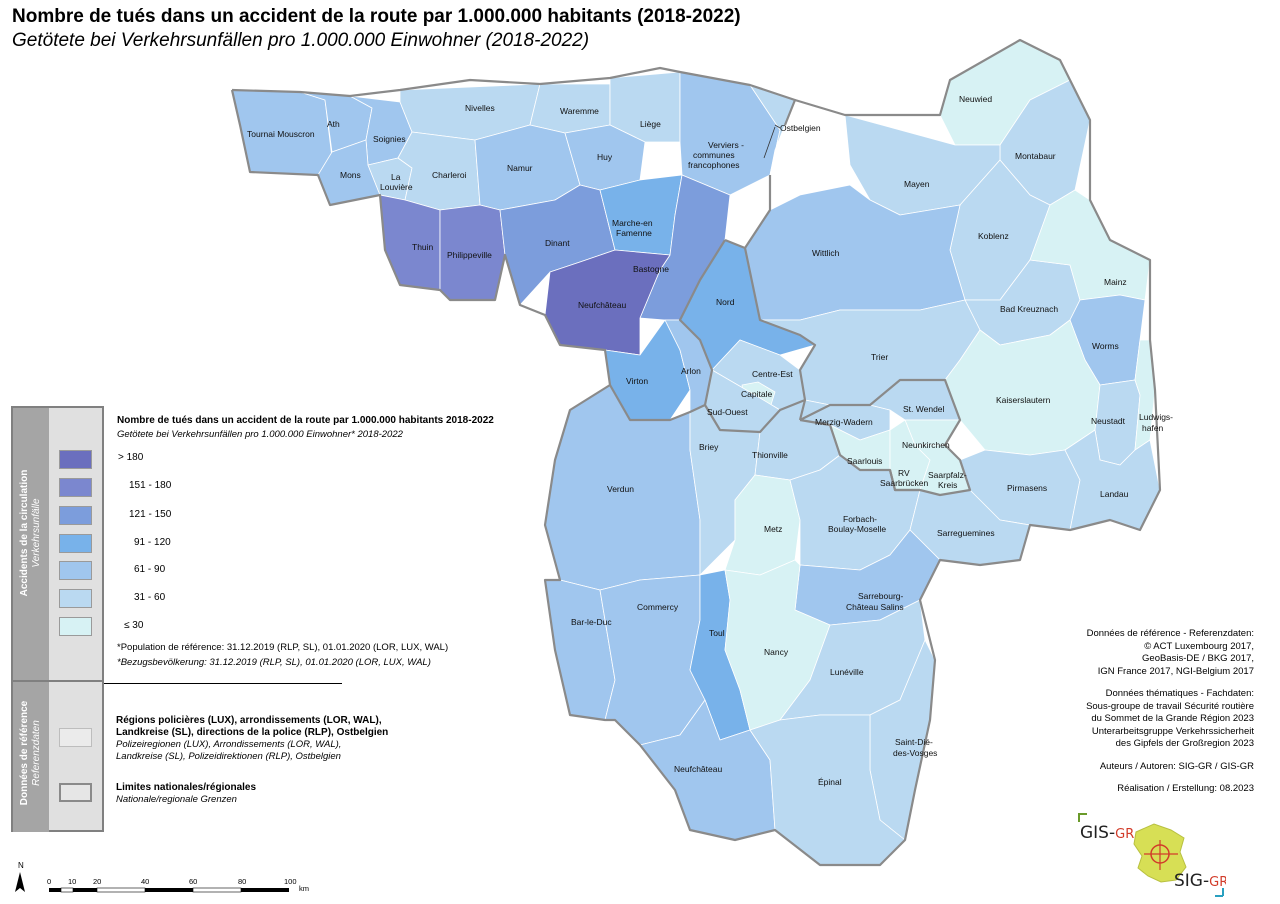 The width and height of the screenshot is (1280, 904). Describe the element at coordinates (134, 625) in the screenshot. I see `legend-range-le30: ≤ 30` at that location.